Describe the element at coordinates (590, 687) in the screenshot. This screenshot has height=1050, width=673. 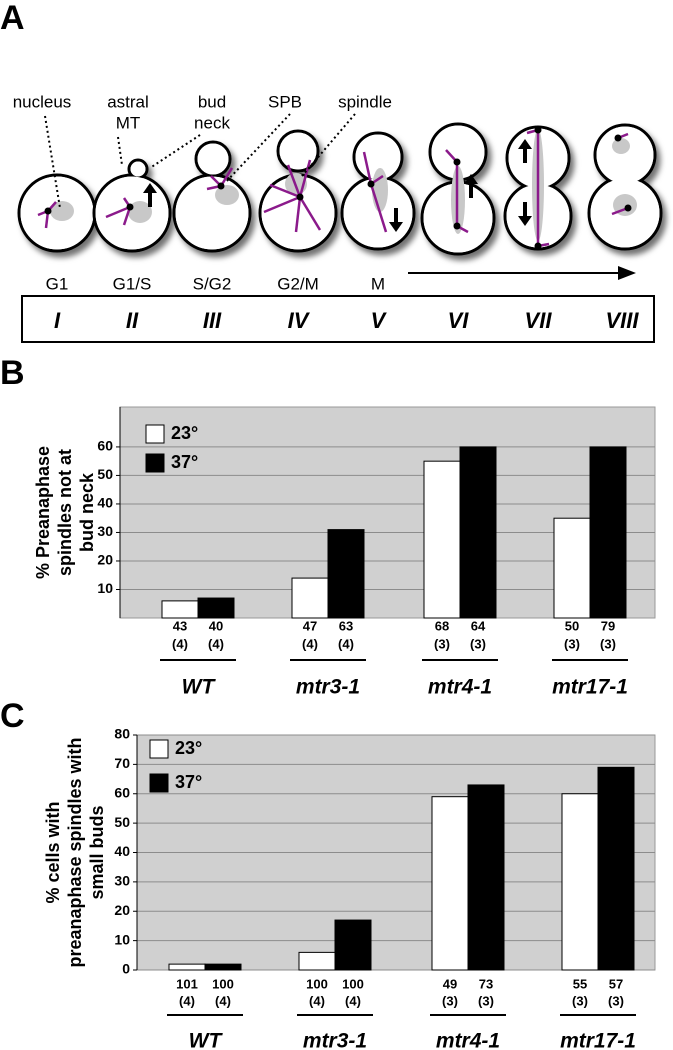
I see `x-tick-label: mtr17-1` at that location.